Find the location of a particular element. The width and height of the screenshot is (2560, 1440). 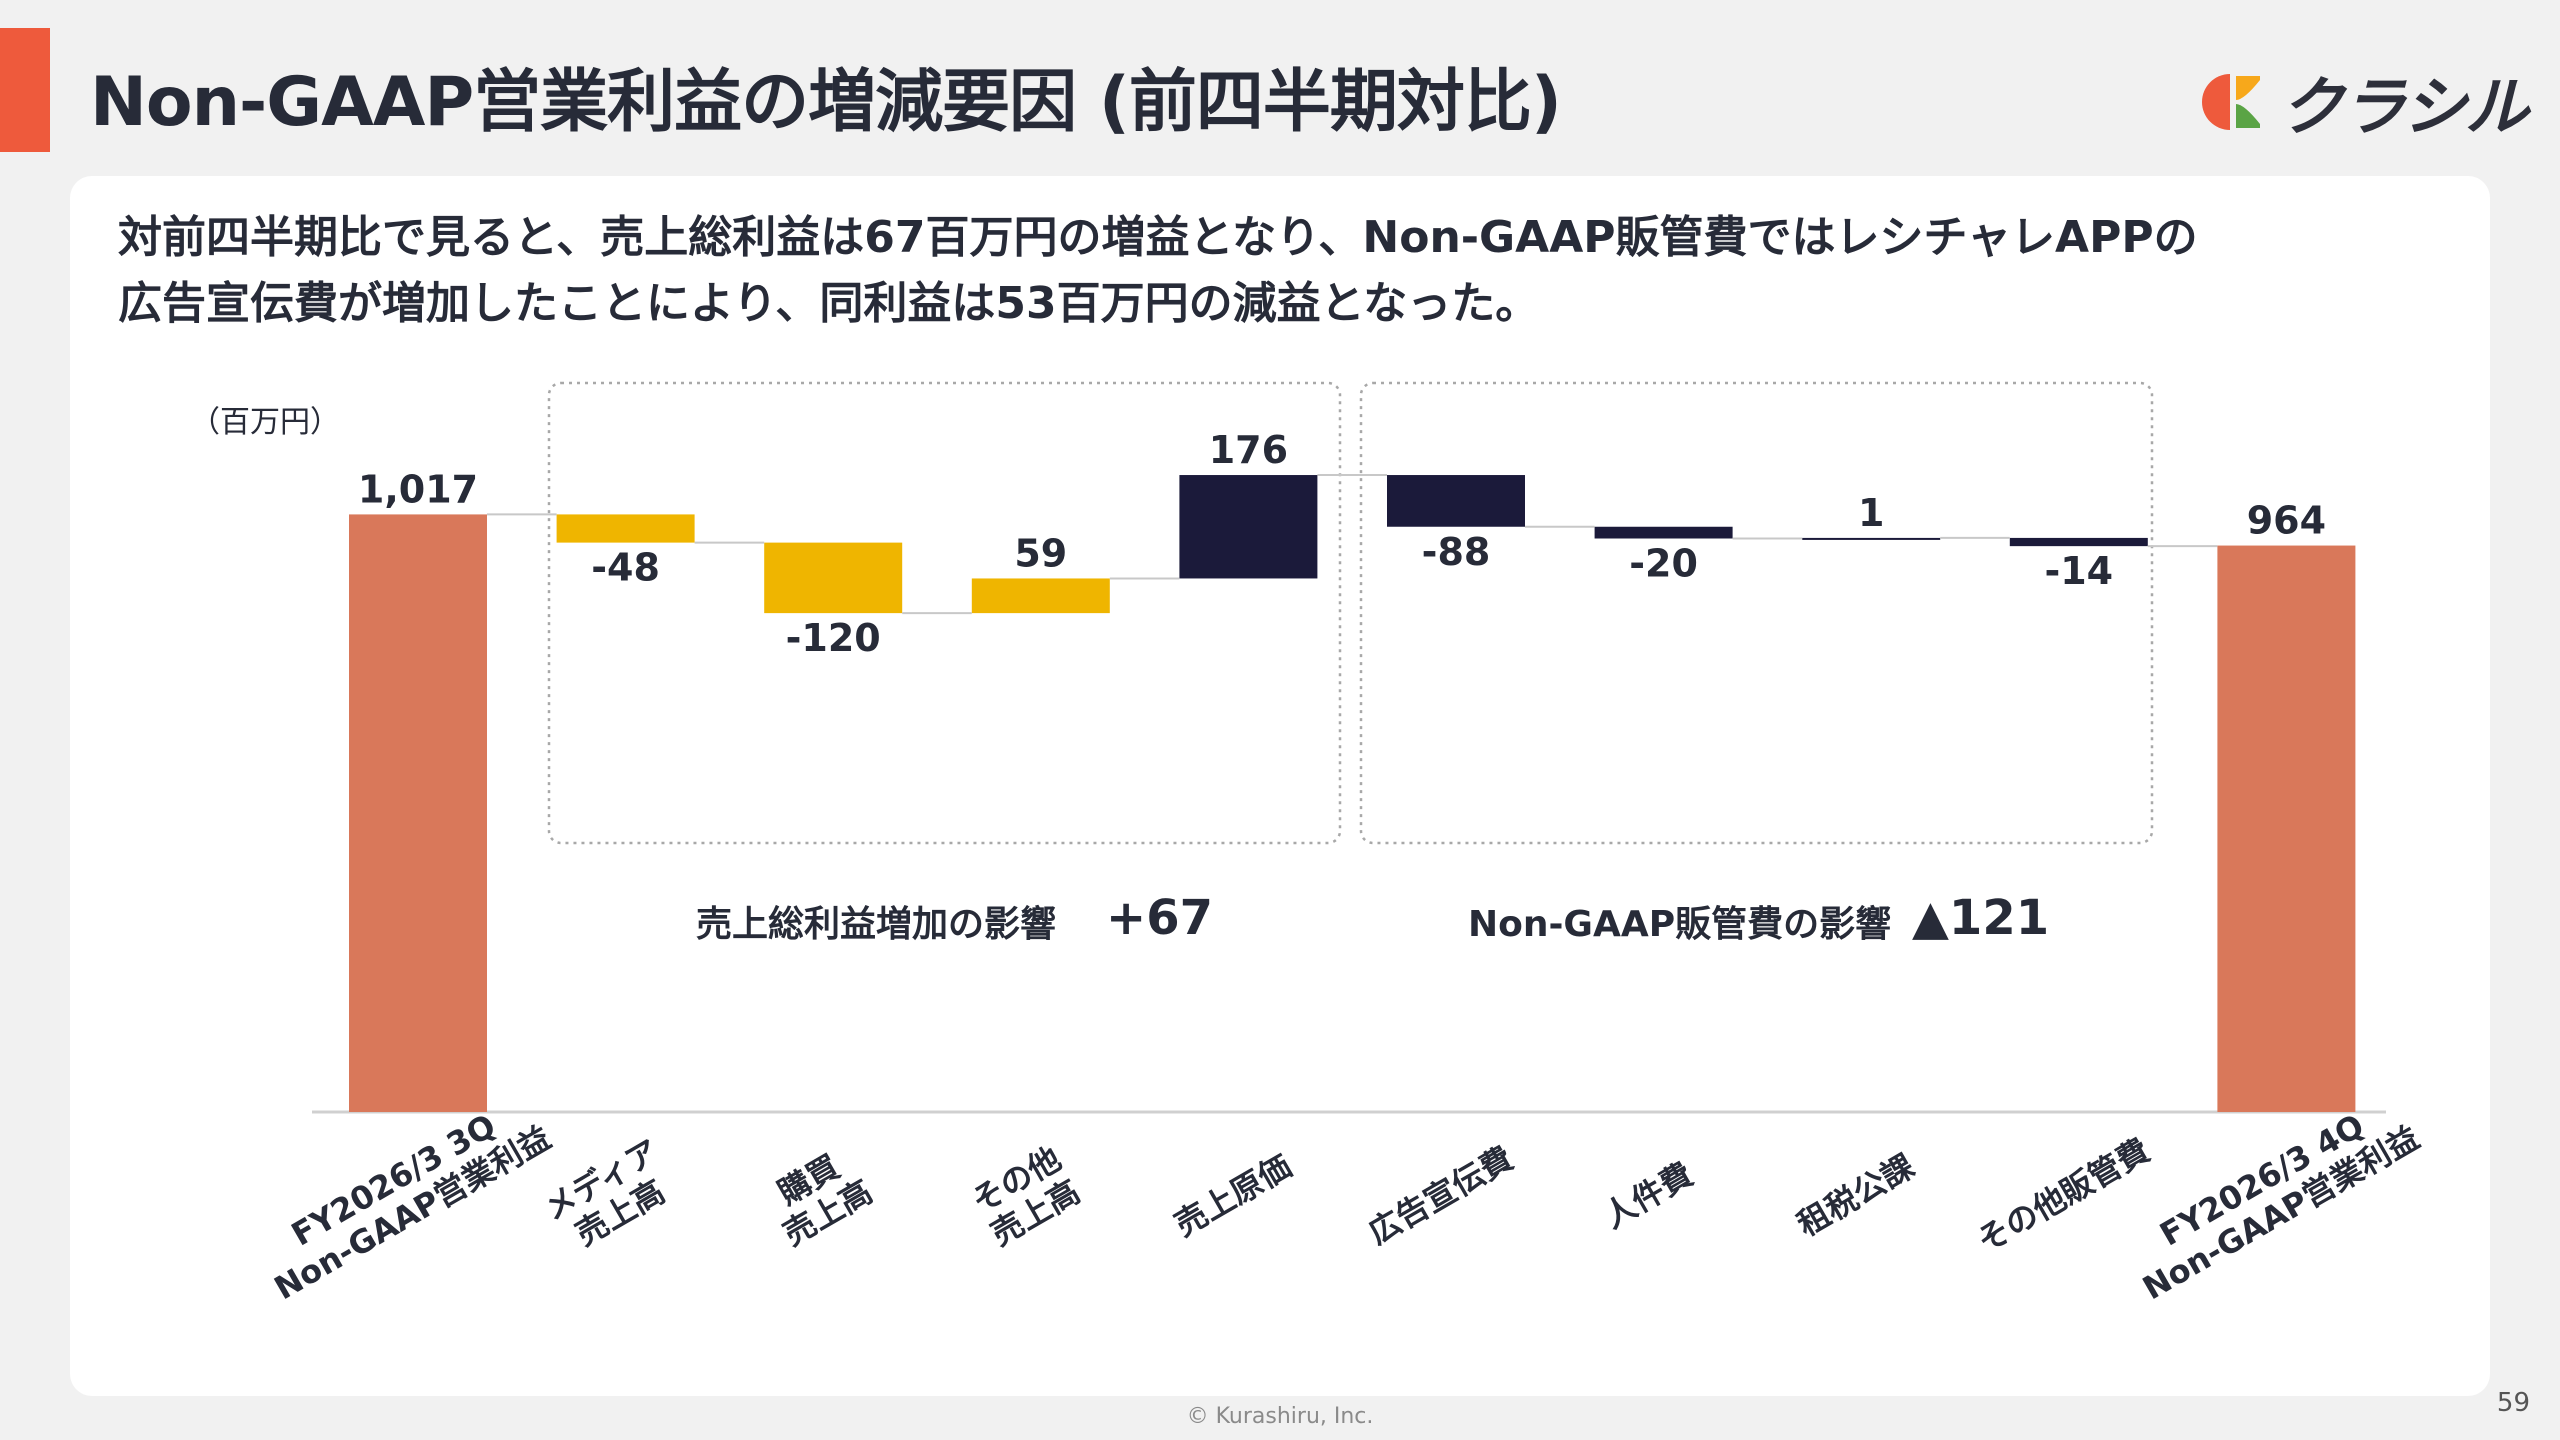

data-label-5: -88 is located at coordinates (1456, 552).